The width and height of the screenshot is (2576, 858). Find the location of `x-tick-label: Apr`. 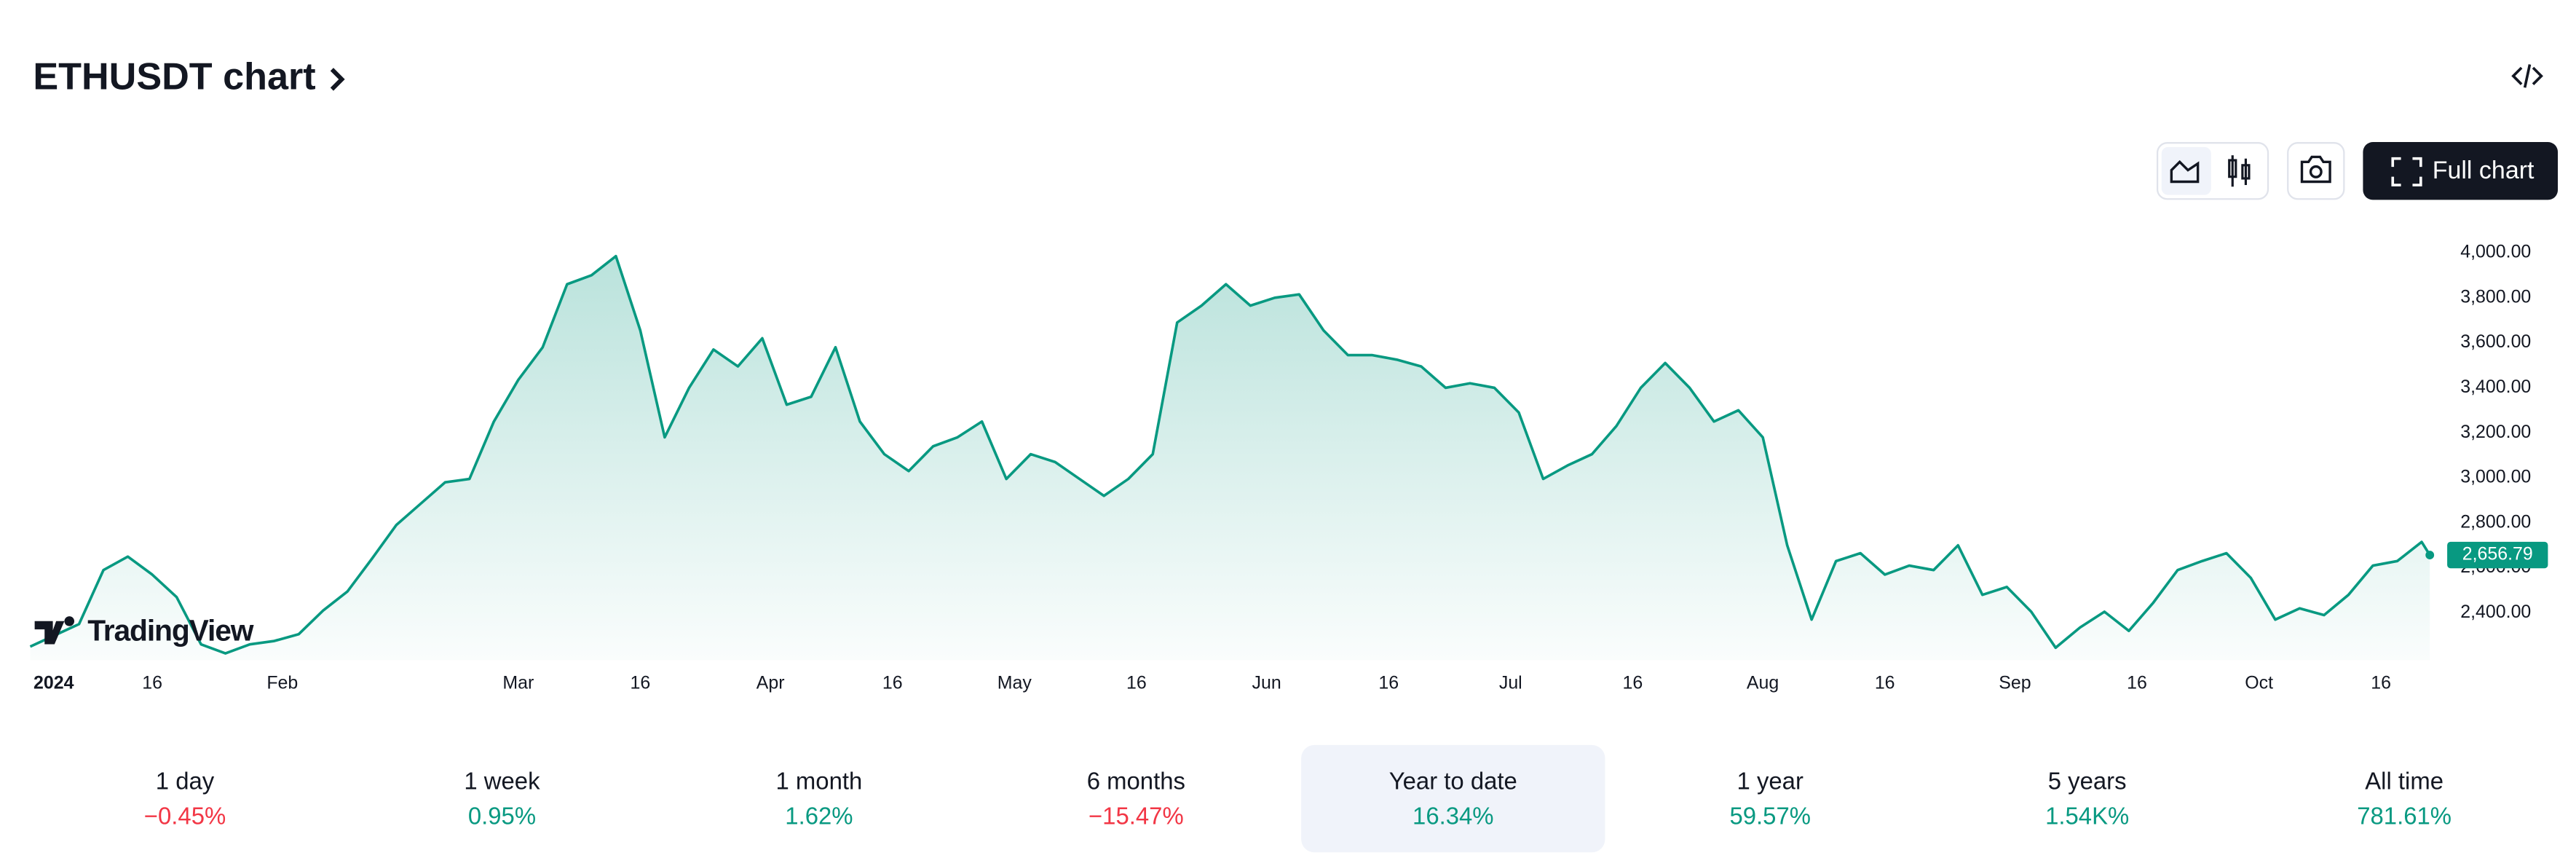

x-tick-label: Apr is located at coordinates (771, 683).